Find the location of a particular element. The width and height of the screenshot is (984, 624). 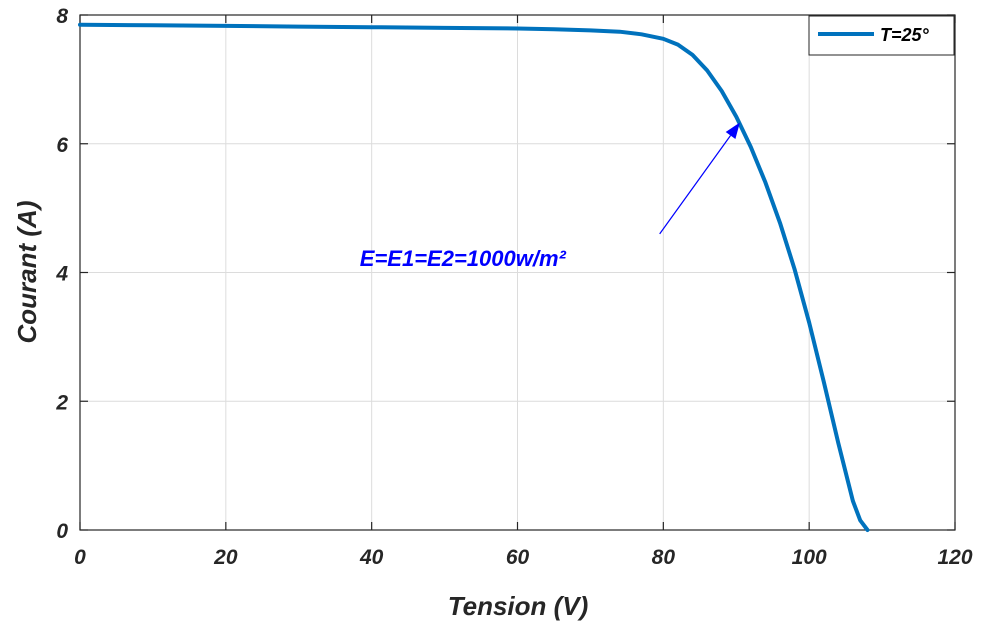

x-tick-label: 100 is located at coordinates (809, 557).